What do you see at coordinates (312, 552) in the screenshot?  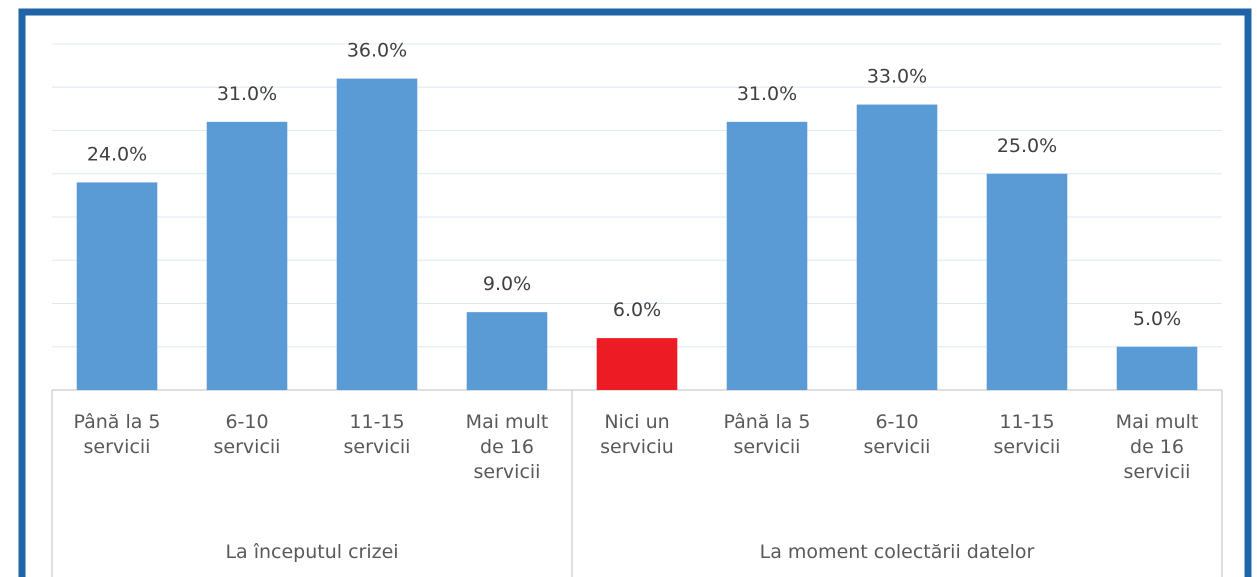 I see `group-label: La începutul crizei` at bounding box center [312, 552].